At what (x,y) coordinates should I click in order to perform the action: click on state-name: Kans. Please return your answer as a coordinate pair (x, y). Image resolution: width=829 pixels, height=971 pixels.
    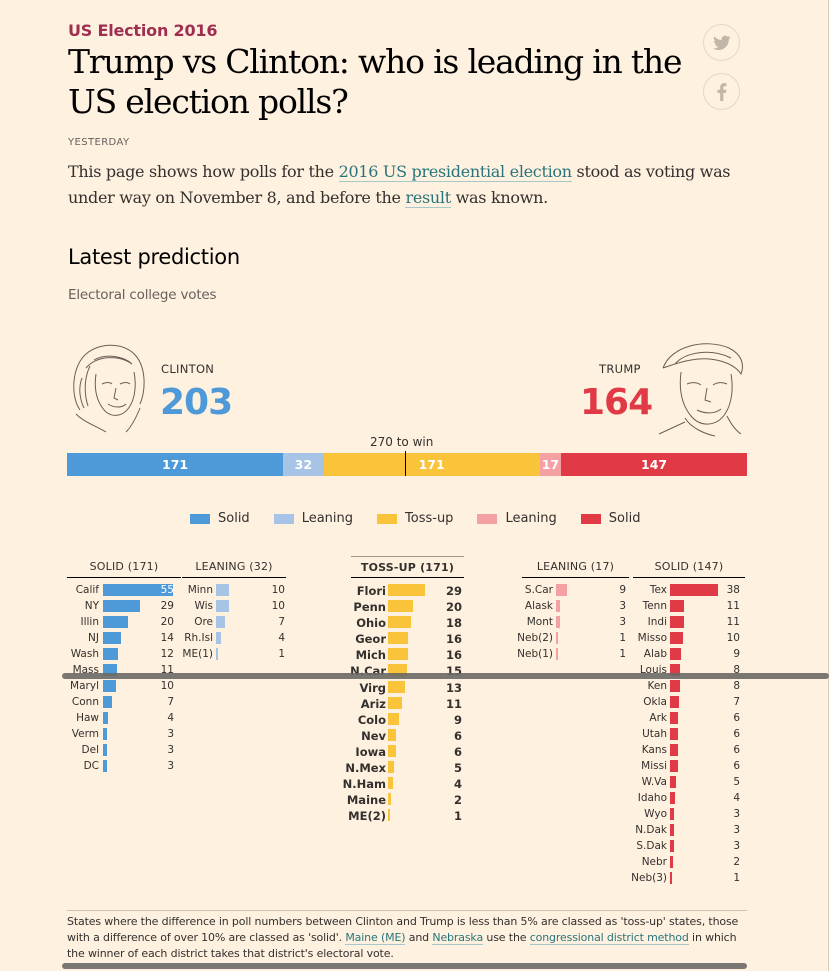
    Looking at the image, I should click on (654, 750).